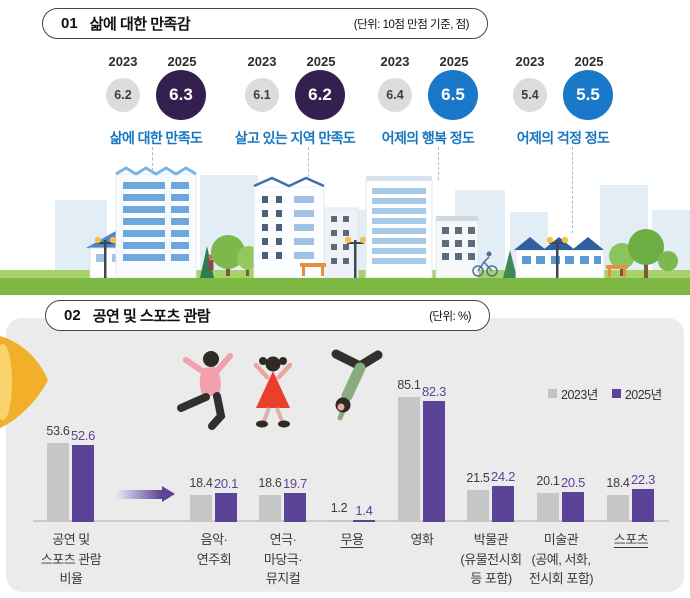  What do you see at coordinates (123, 95) in the screenshot?
I see `score-circle-2023: 6.2` at bounding box center [123, 95].